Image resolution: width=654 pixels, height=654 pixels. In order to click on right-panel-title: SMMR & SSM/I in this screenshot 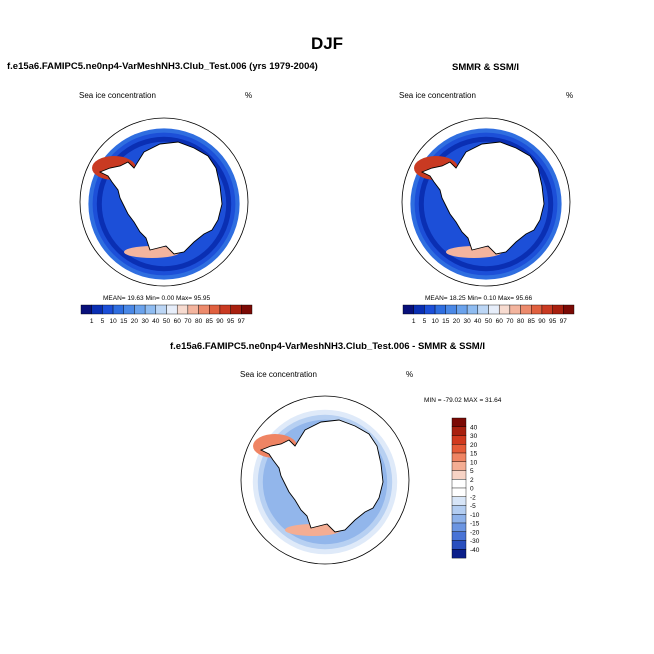, I will do `click(486, 67)`.